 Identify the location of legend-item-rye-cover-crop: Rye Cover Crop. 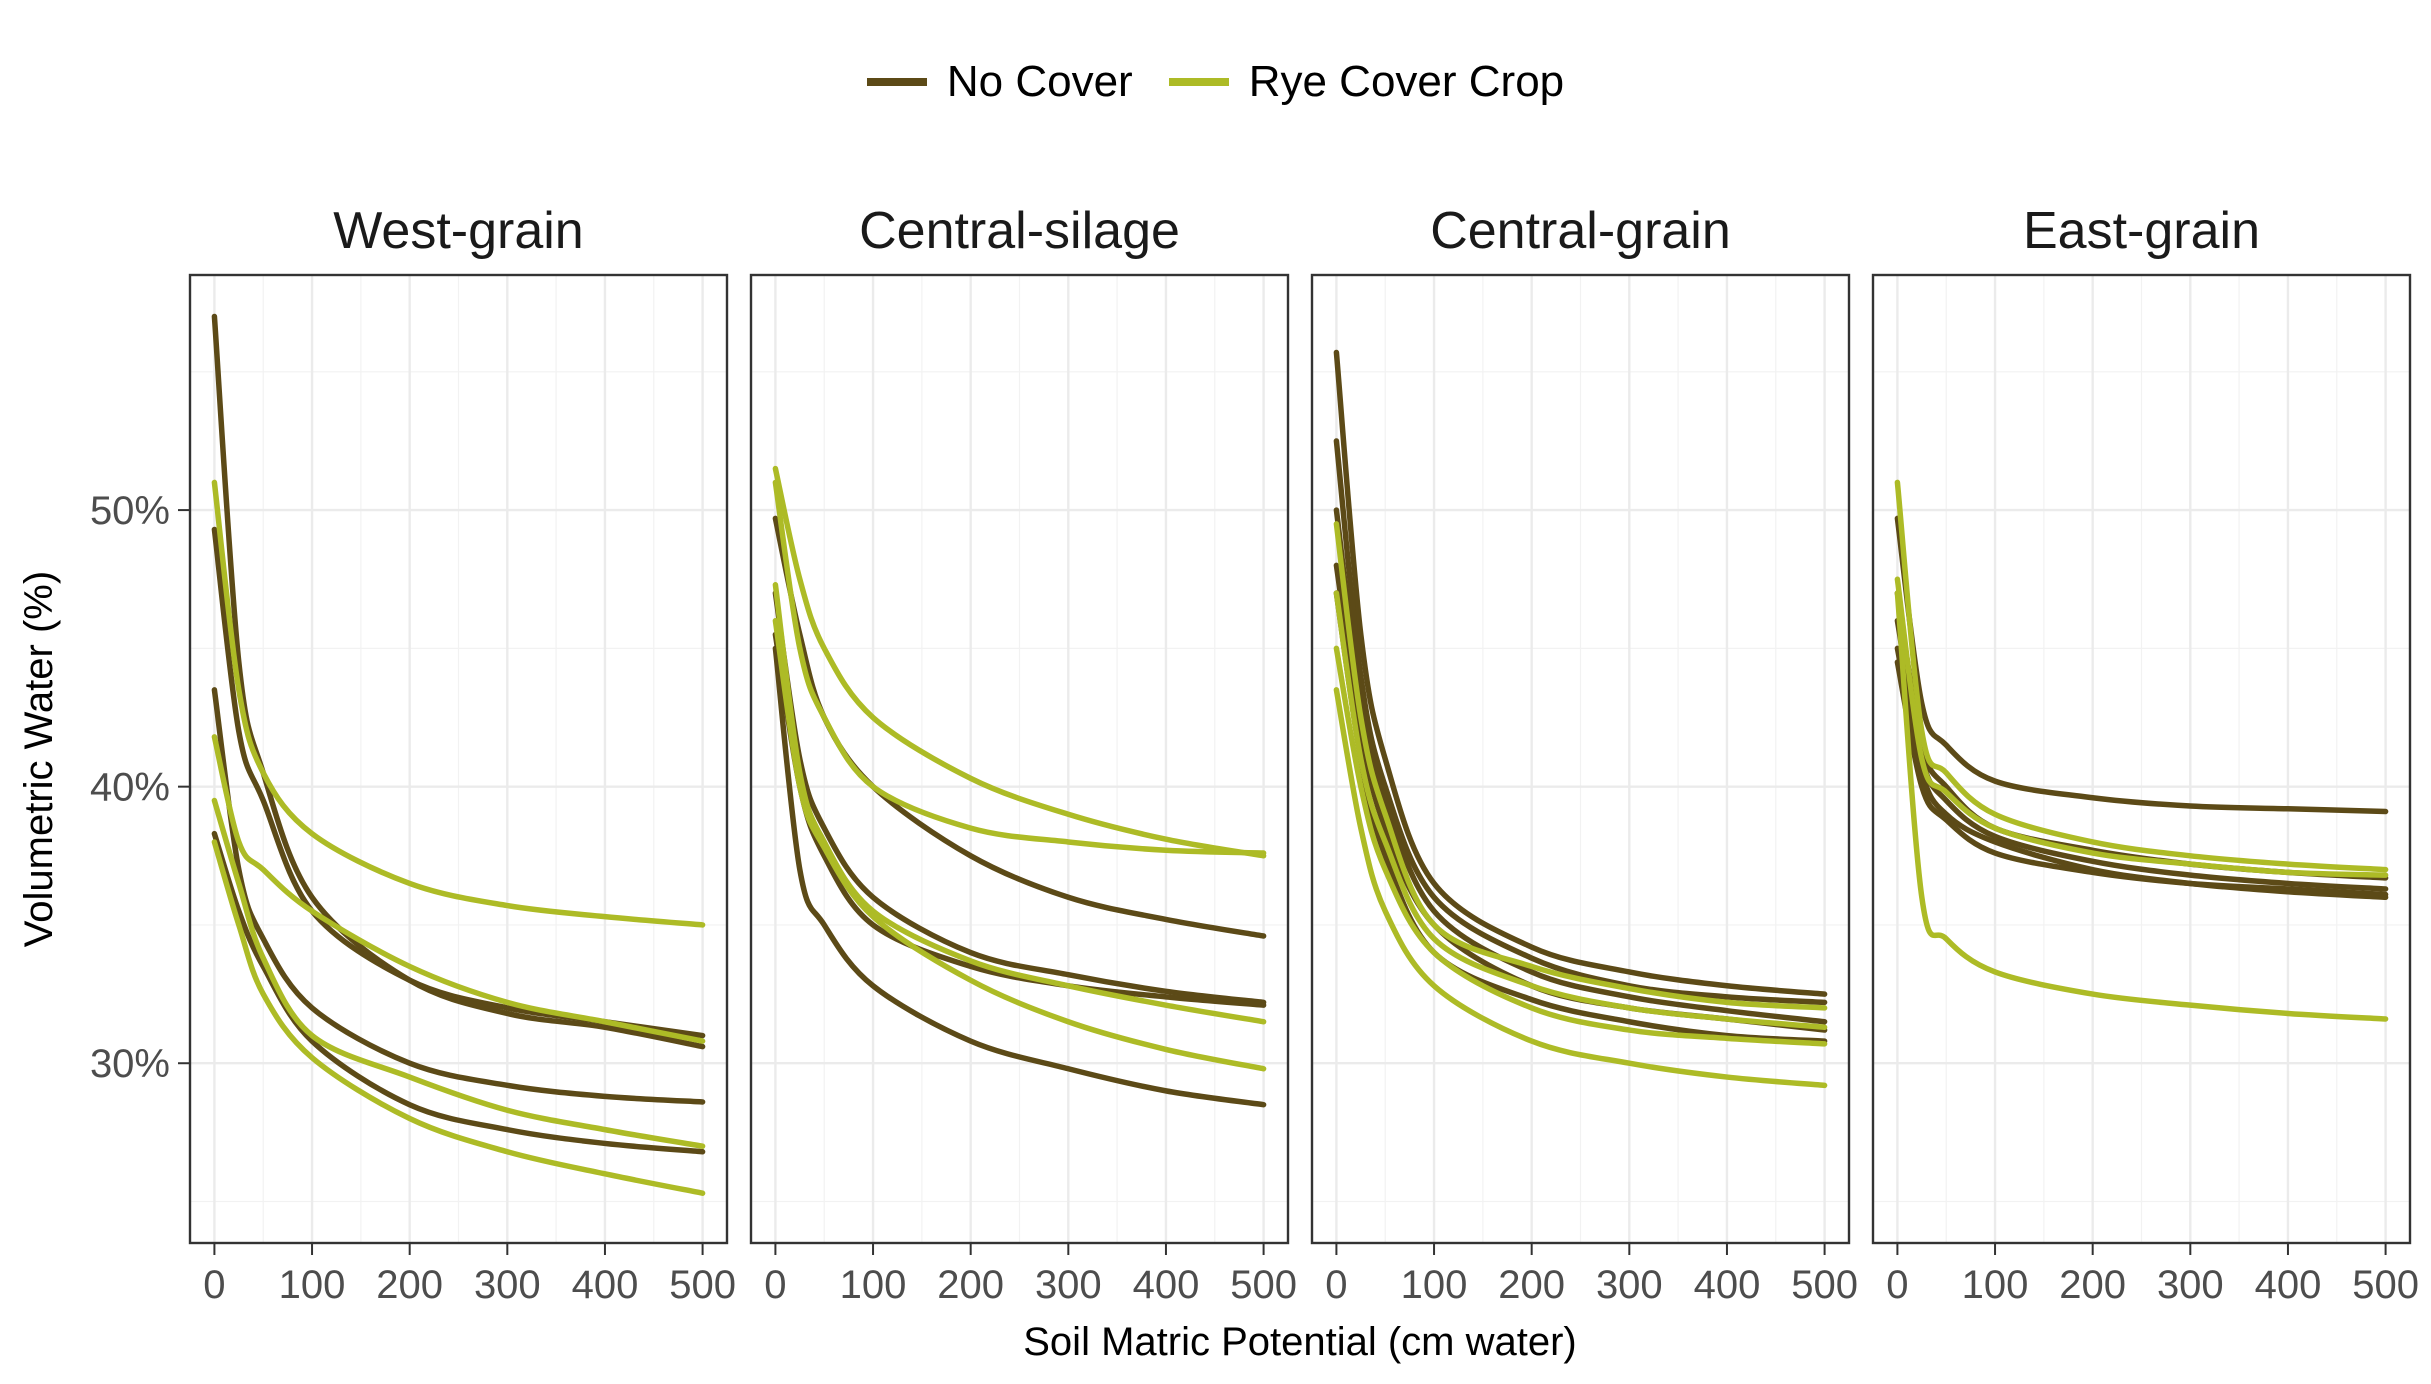
(1366, 82).